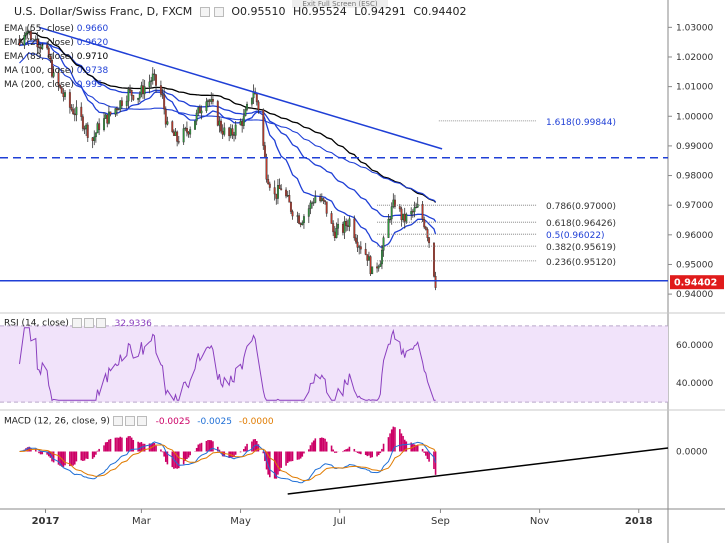 The image size is (725, 547). I want to click on symbol-title: U.S. Dollar/Swiss Franc, D, FXCM, so click(103, 11).